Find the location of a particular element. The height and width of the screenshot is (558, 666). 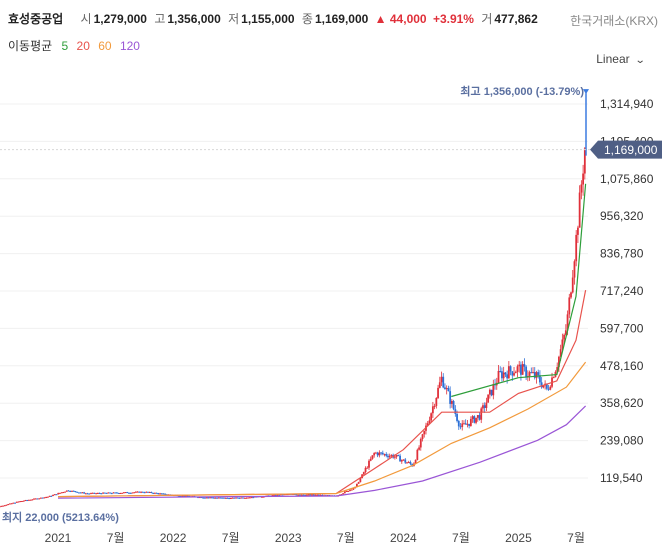

ma-120-legend: 120 is located at coordinates (129, 46).